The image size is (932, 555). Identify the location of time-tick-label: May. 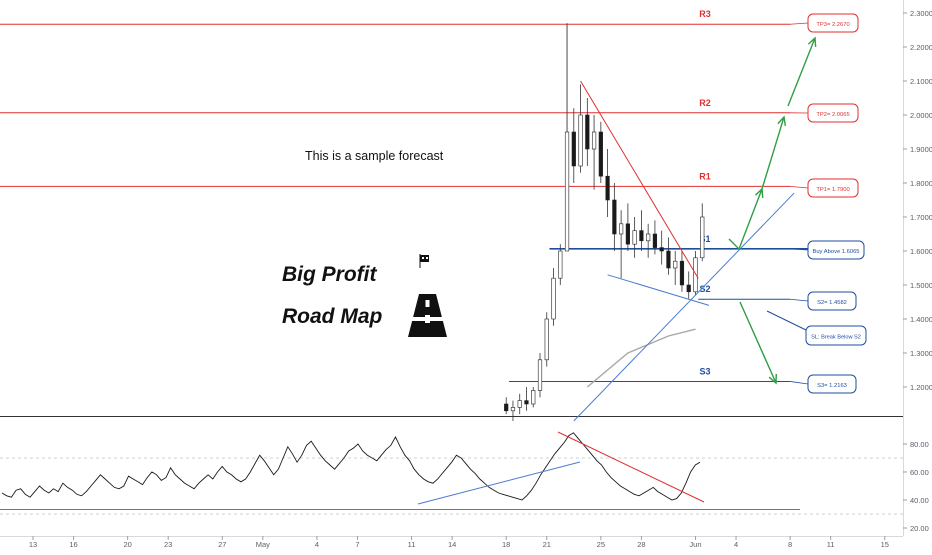
(263, 544).